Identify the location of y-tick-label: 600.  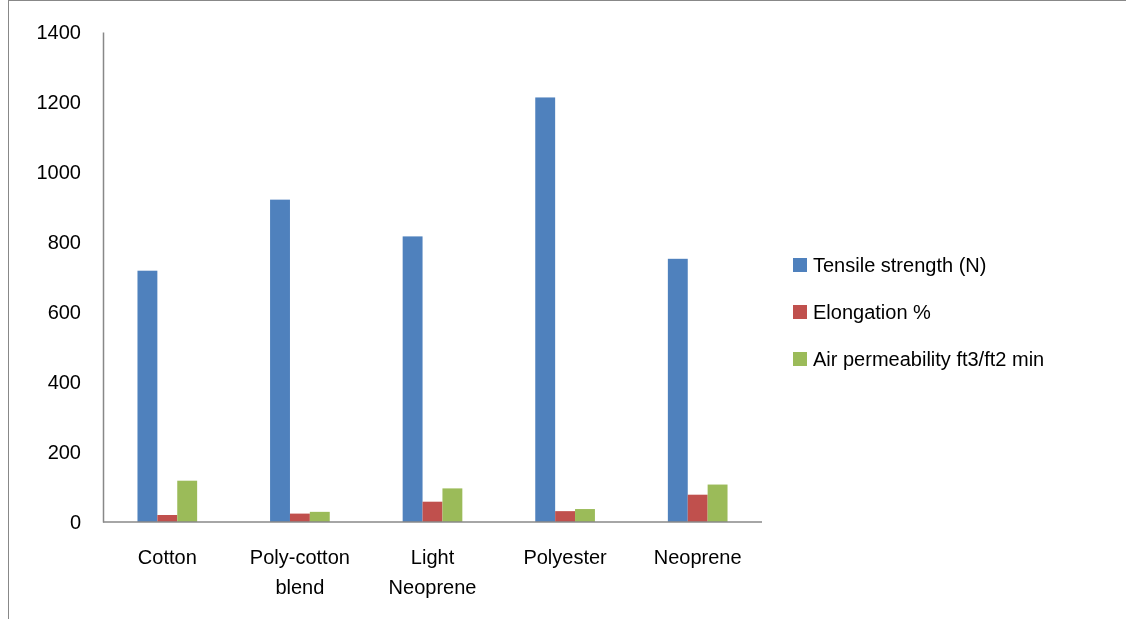
(64, 311).